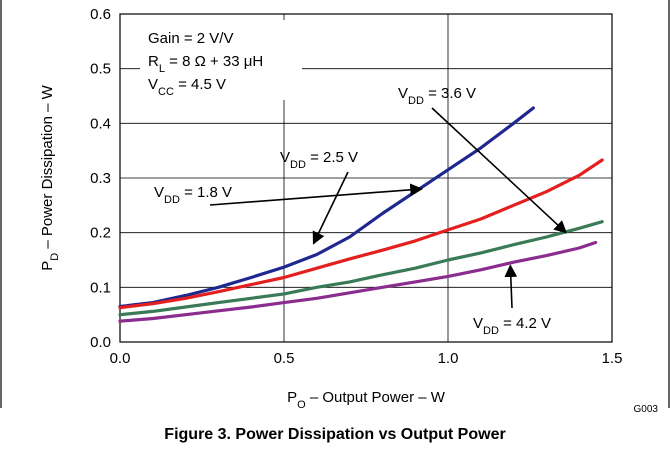 The width and height of the screenshot is (671, 449). What do you see at coordinates (612, 358) in the screenshot?
I see `x-tick-label: 1.5` at bounding box center [612, 358].